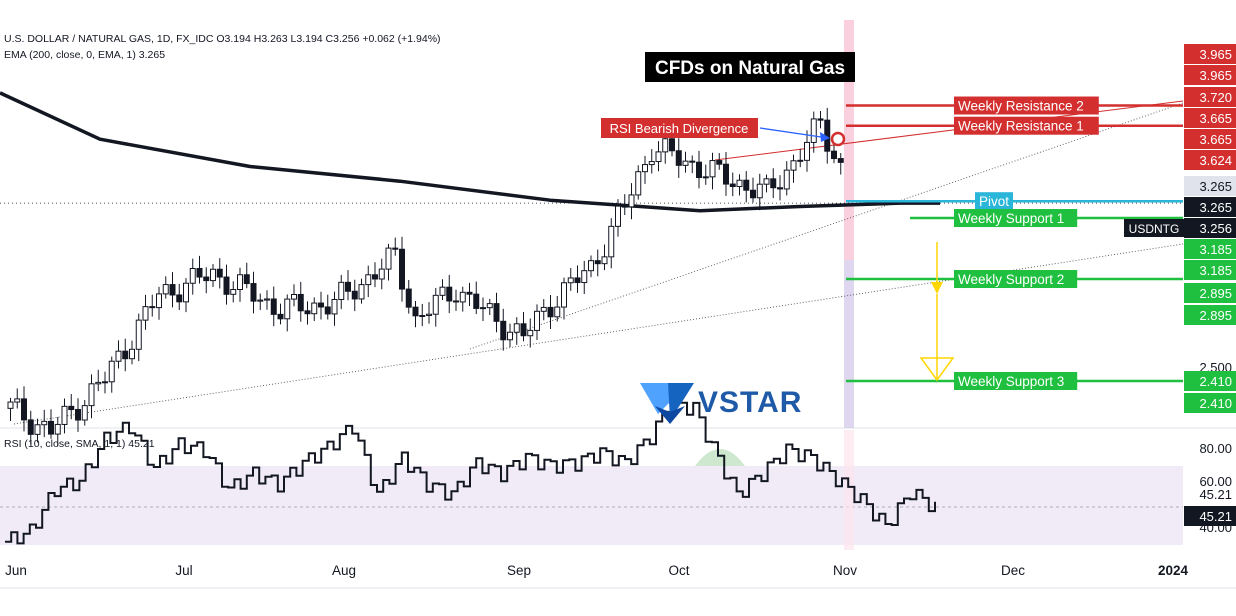 The image size is (1236, 616). I want to click on price-axis-label: 3.256, so click(1215, 228).